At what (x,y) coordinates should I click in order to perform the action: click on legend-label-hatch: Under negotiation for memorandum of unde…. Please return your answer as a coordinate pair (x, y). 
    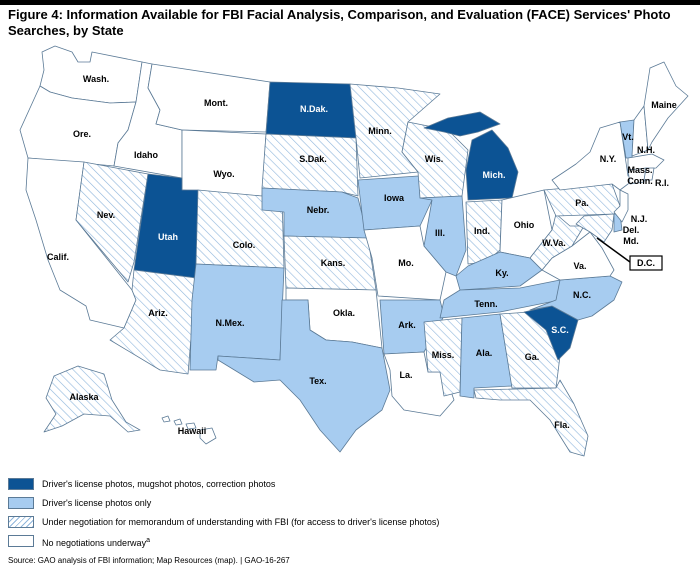
    Looking at the image, I should click on (241, 522).